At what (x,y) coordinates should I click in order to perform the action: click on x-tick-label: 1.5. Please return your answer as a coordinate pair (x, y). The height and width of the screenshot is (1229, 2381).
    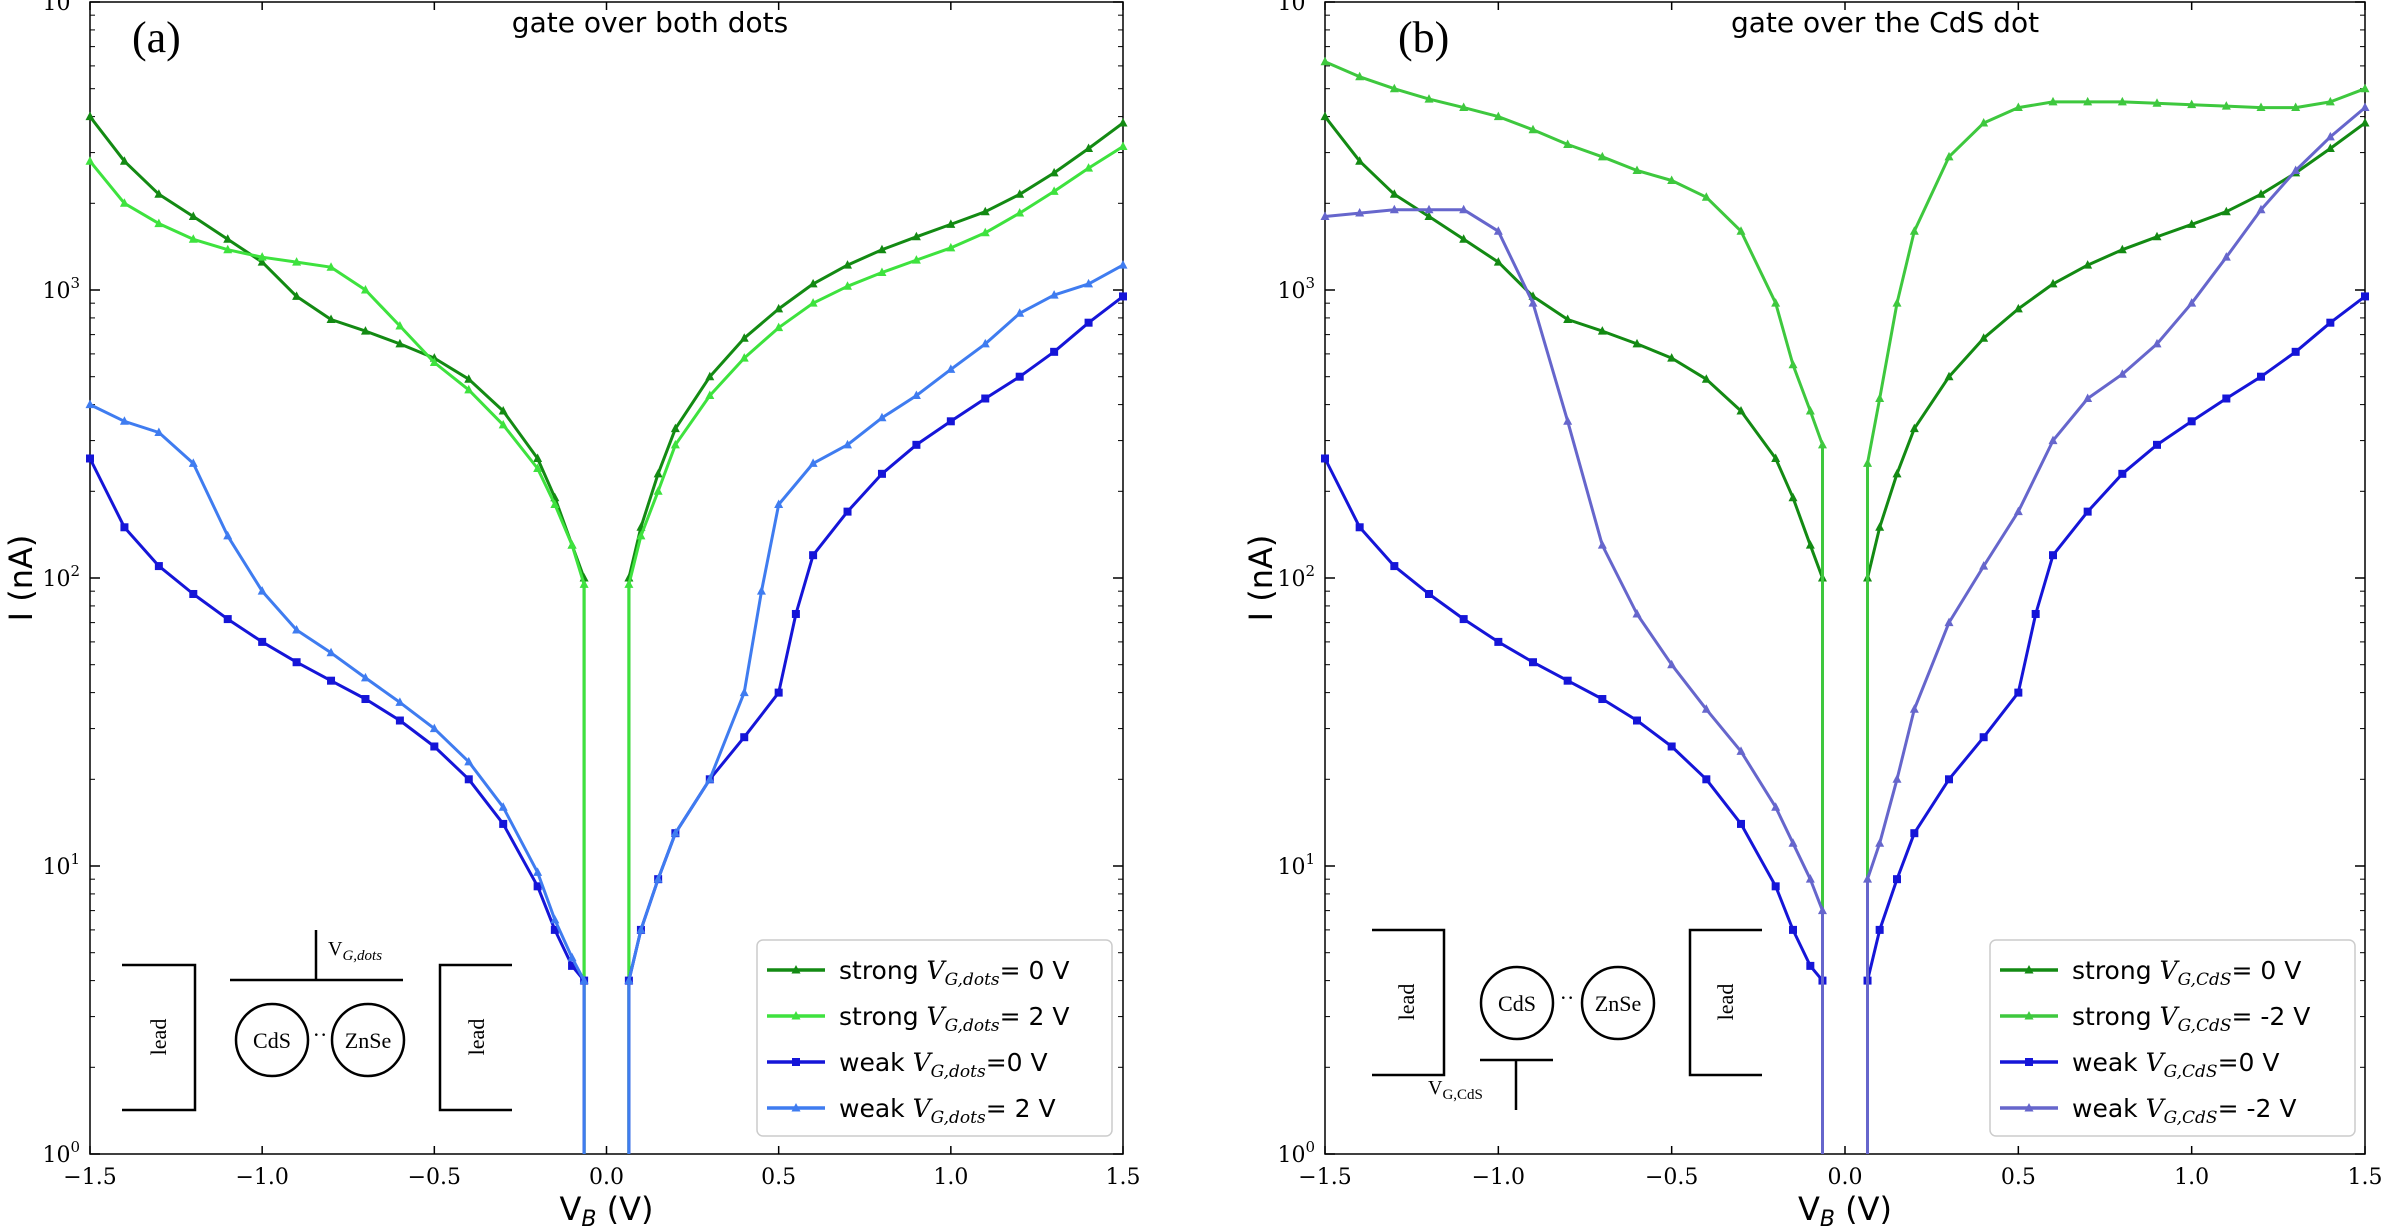
    Looking at the image, I should click on (2364, 1177).